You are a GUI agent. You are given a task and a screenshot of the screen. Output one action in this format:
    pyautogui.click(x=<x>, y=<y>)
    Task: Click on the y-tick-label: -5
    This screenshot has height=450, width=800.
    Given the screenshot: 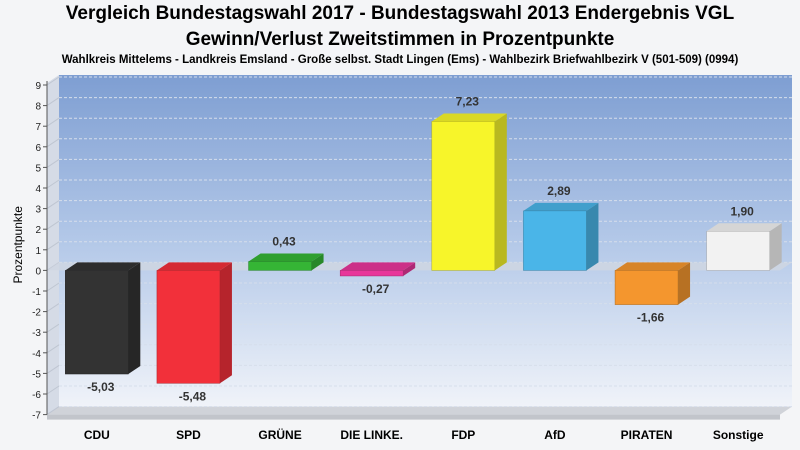 What is the action you would take?
    pyautogui.click(x=36, y=374)
    